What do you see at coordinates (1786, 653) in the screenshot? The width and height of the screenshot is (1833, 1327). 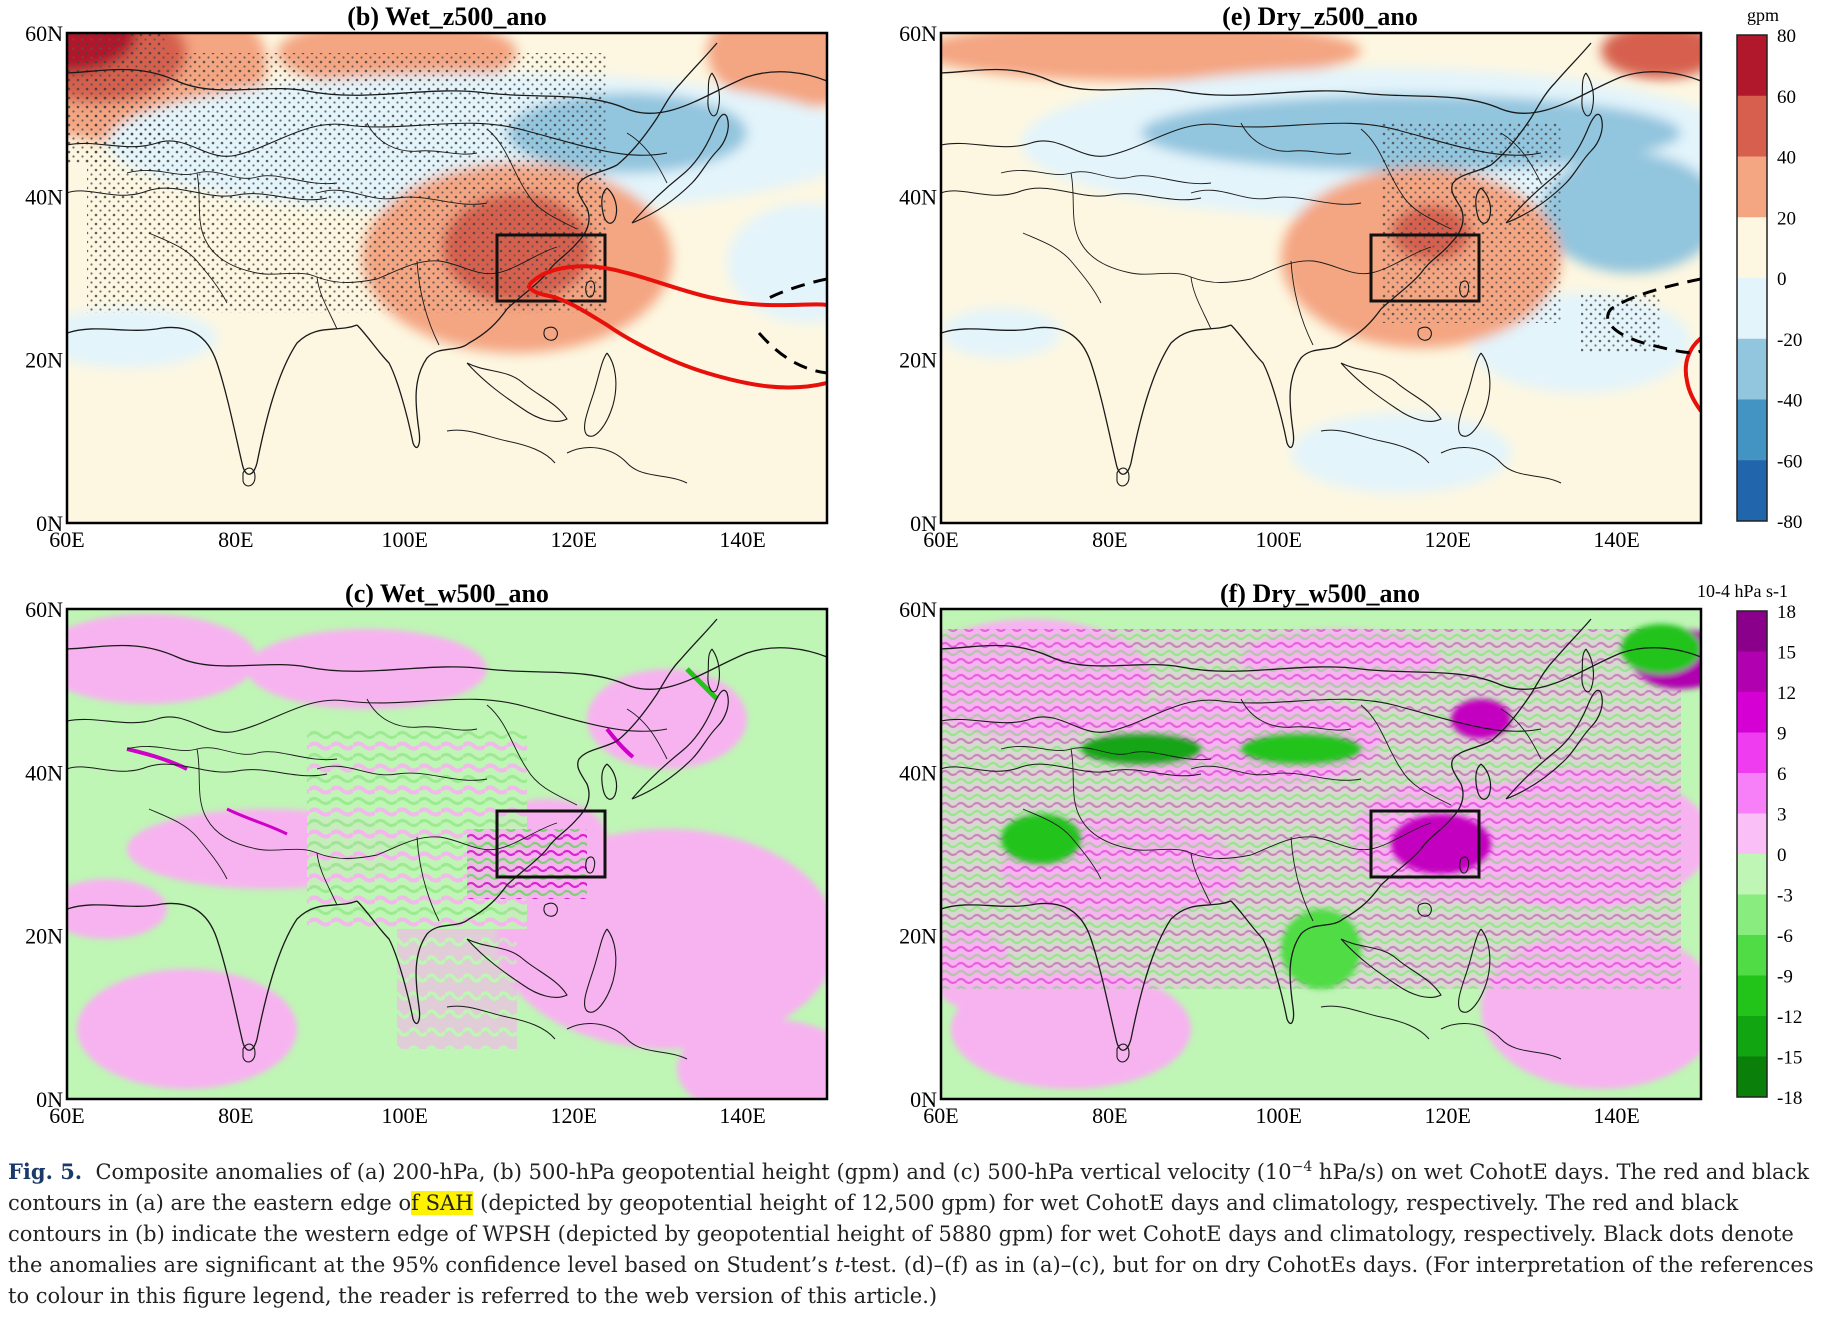 I see `colorbar-tick-label: 15` at bounding box center [1786, 653].